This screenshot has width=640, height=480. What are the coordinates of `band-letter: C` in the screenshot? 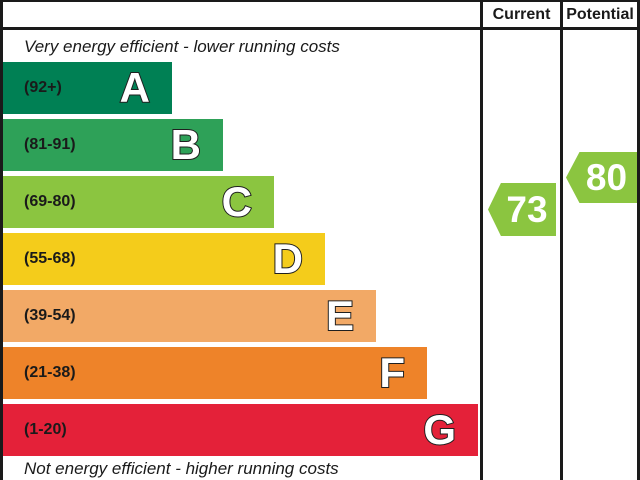 It's located at (237, 201).